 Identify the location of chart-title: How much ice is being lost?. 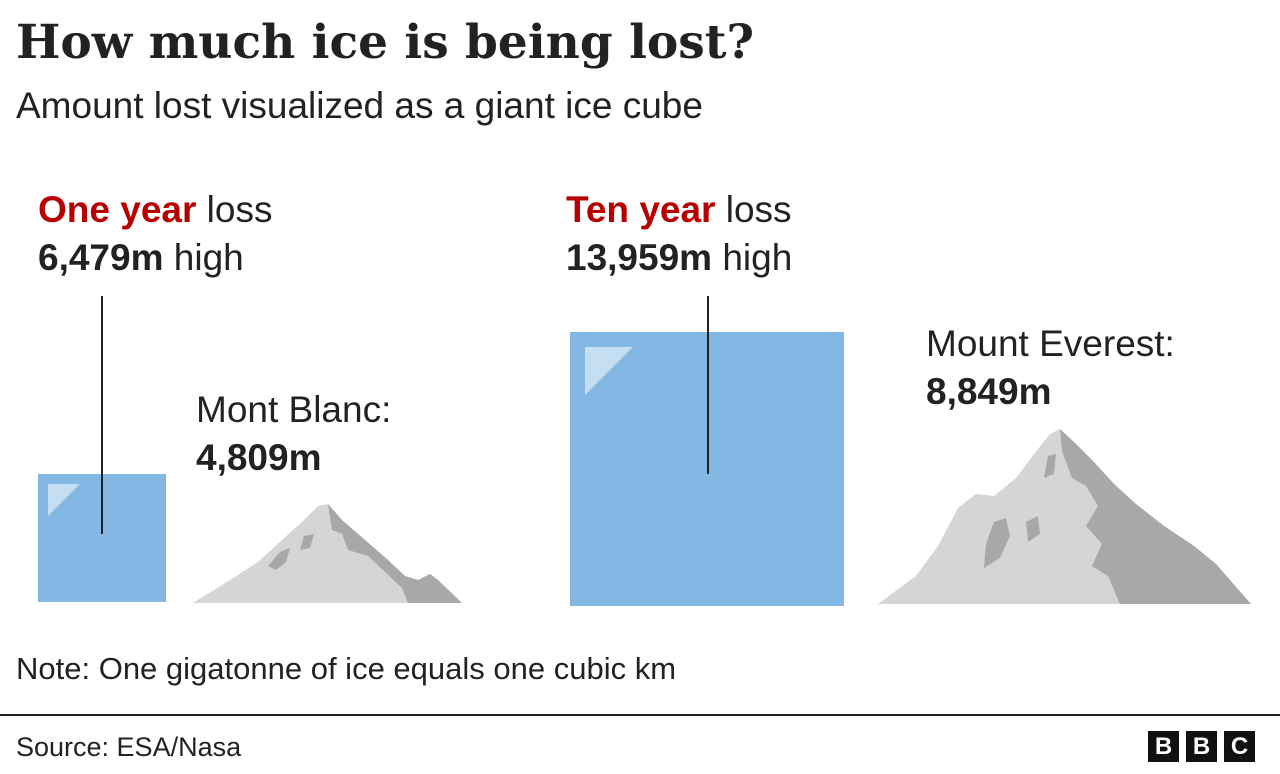
(385, 42).